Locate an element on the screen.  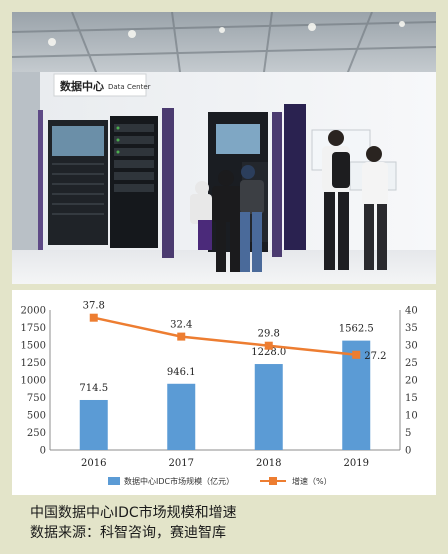
y-tick-label-left: 1250 is located at coordinates (33, 363).